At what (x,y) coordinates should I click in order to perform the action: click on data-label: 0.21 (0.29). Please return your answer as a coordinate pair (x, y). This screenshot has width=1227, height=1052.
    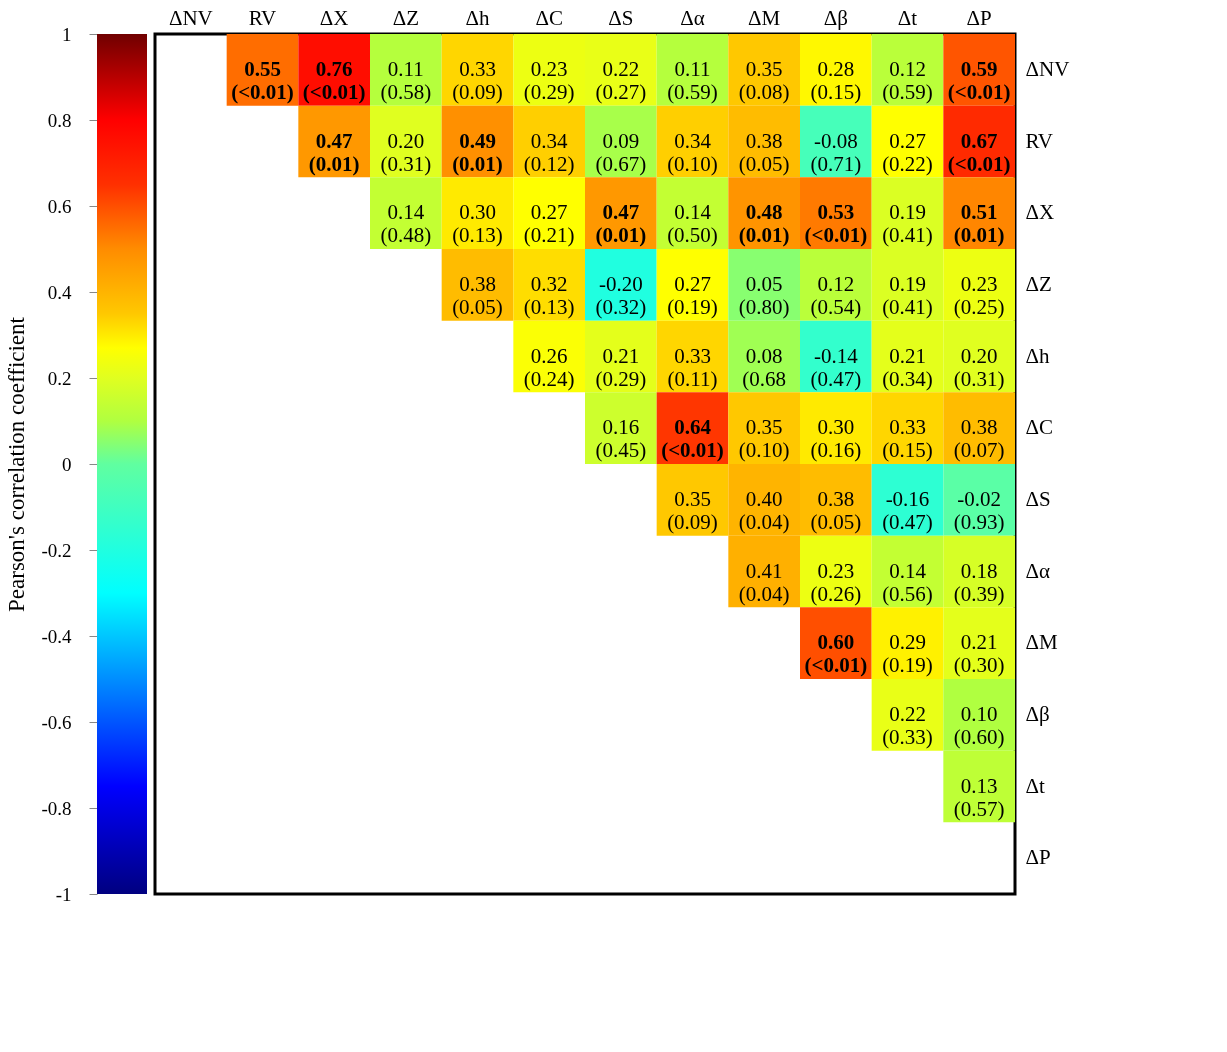
    Looking at the image, I should click on (621, 367).